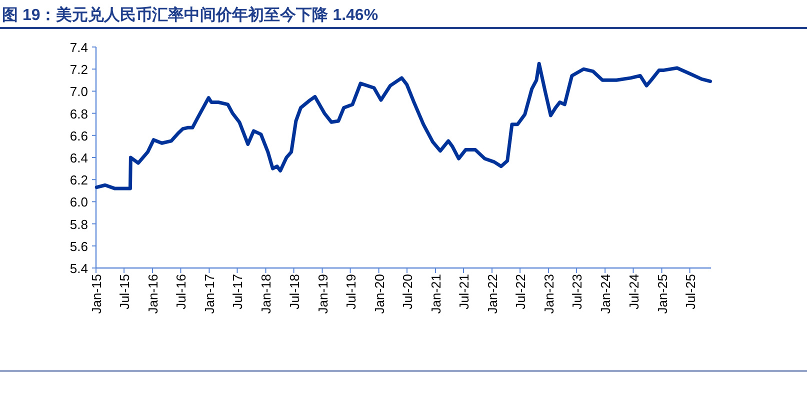 The image size is (807, 404). What do you see at coordinates (238, 292) in the screenshot?
I see `x-tick-label: Jul-17` at bounding box center [238, 292].